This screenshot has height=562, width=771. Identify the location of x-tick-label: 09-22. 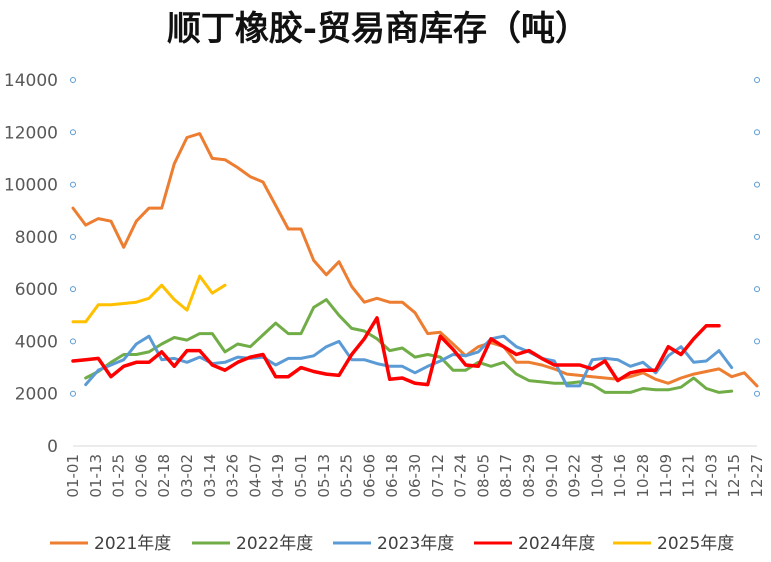
(575, 476).